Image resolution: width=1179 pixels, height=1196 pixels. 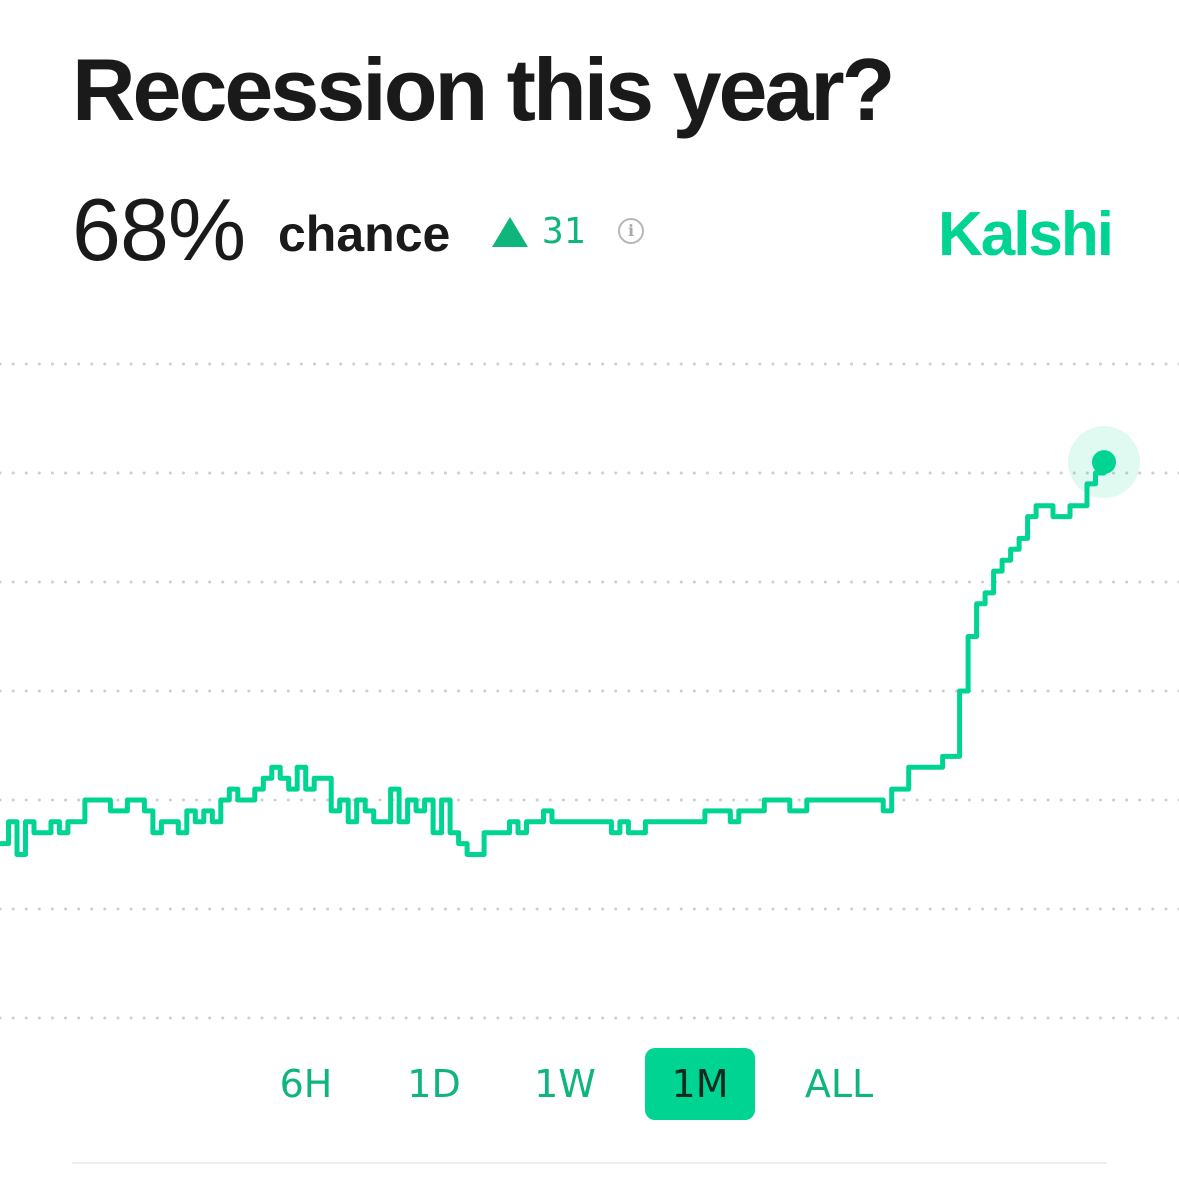 I want to click on section-divider, so click(x=589, y=1163).